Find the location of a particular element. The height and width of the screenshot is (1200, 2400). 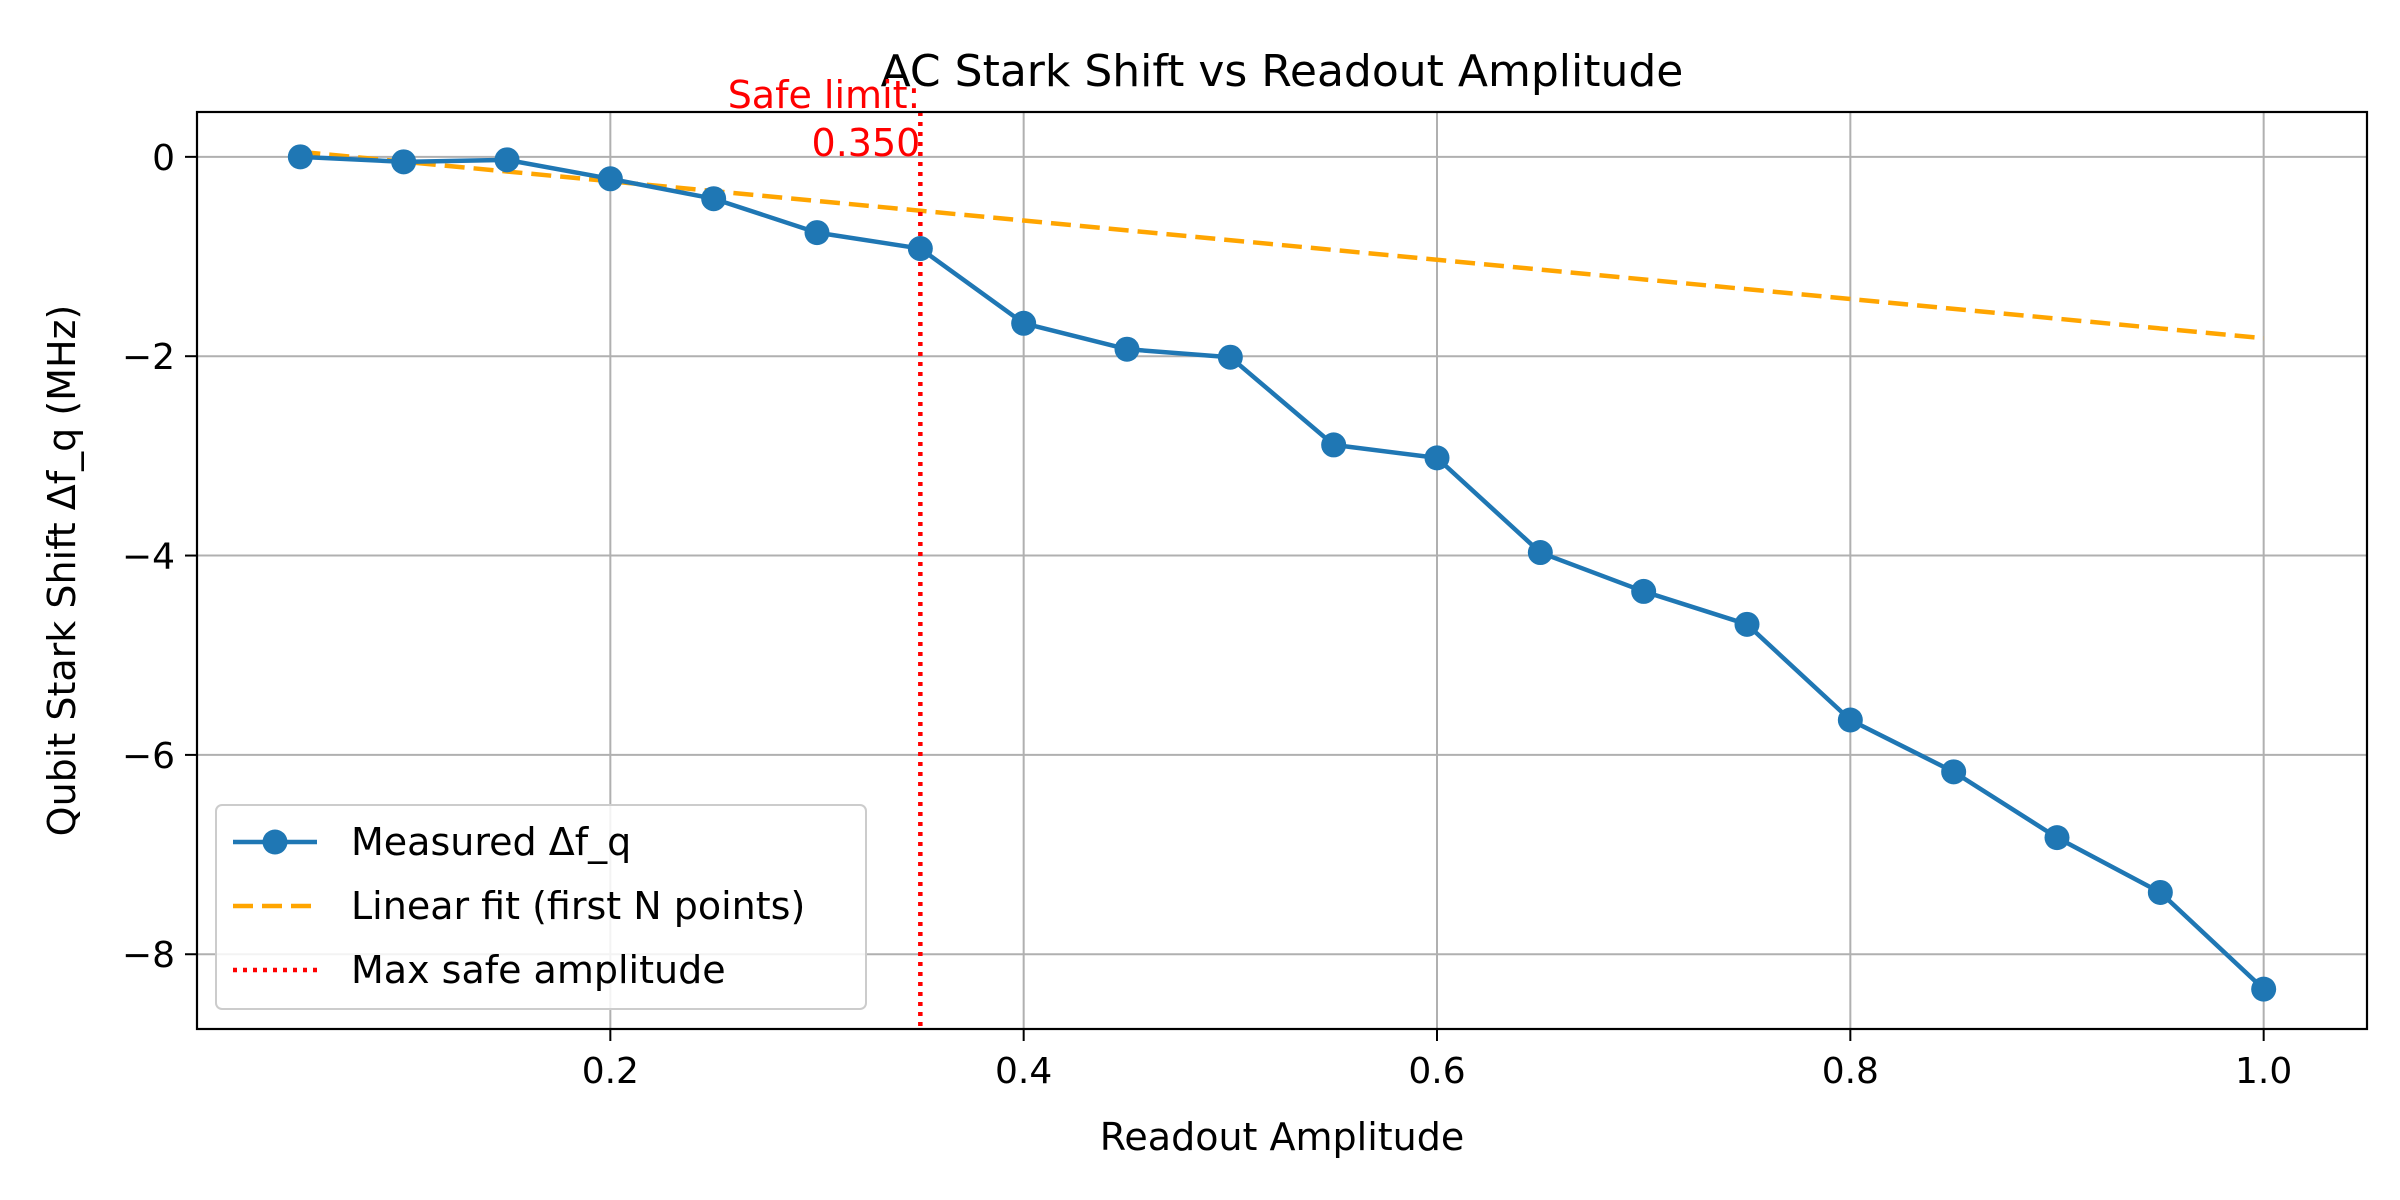

x-tick-label: 0.8 is located at coordinates (1850, 1071).